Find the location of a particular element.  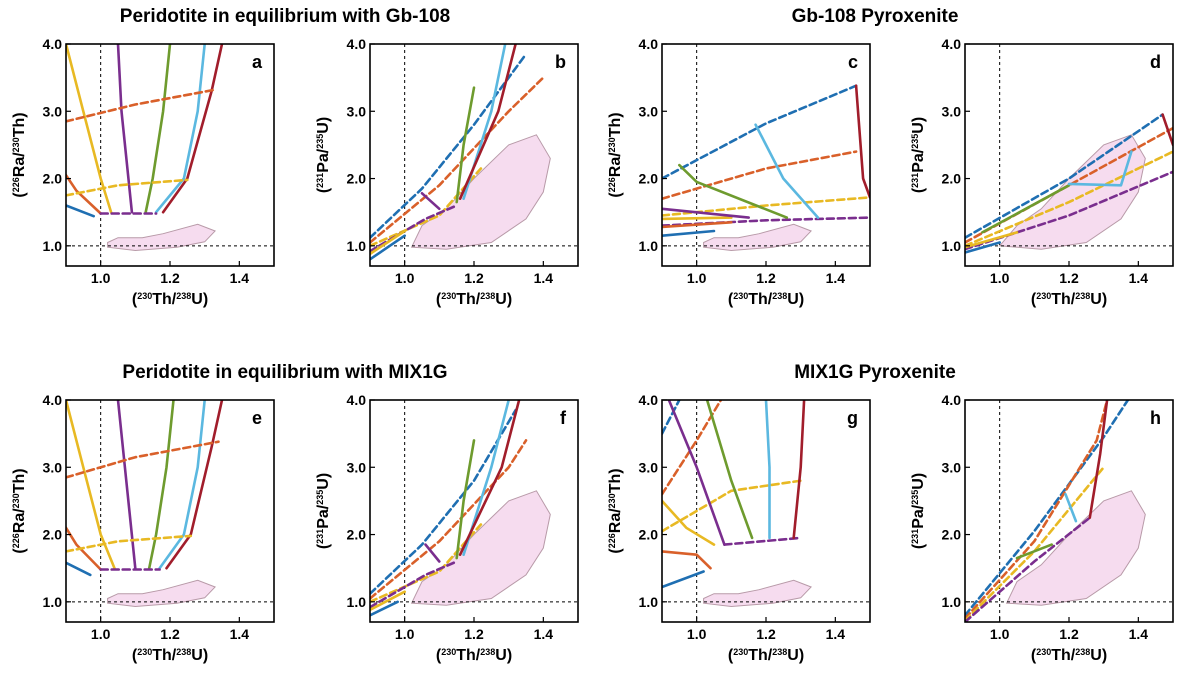

plot-area-f is located at coordinates (474, 511).